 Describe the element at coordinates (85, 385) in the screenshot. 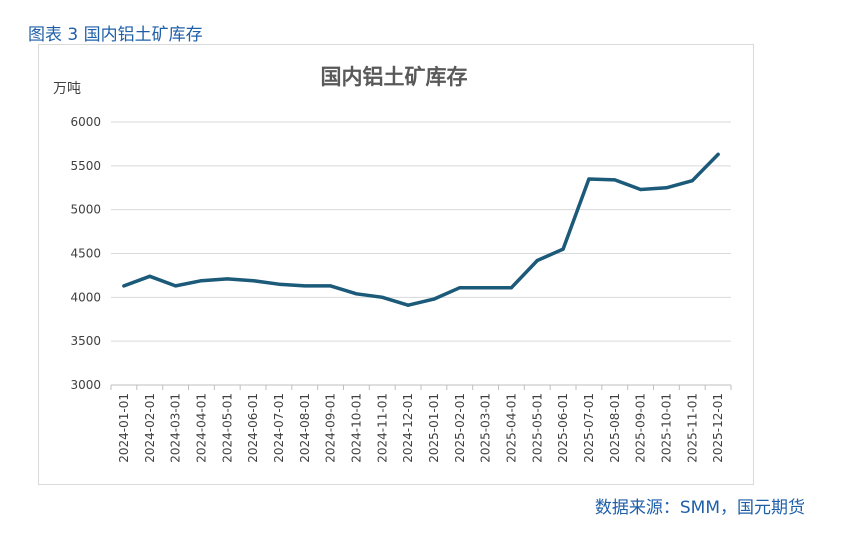

I see `y-tick-label: 3000` at that location.